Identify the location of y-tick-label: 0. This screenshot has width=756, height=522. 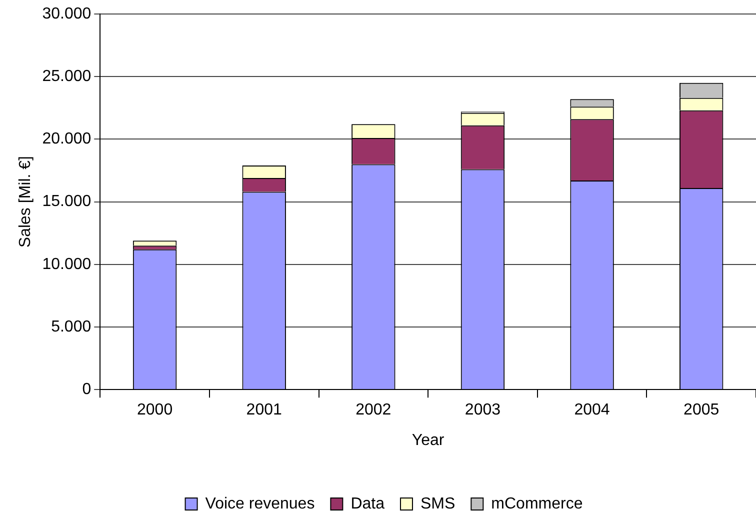
(87, 389).